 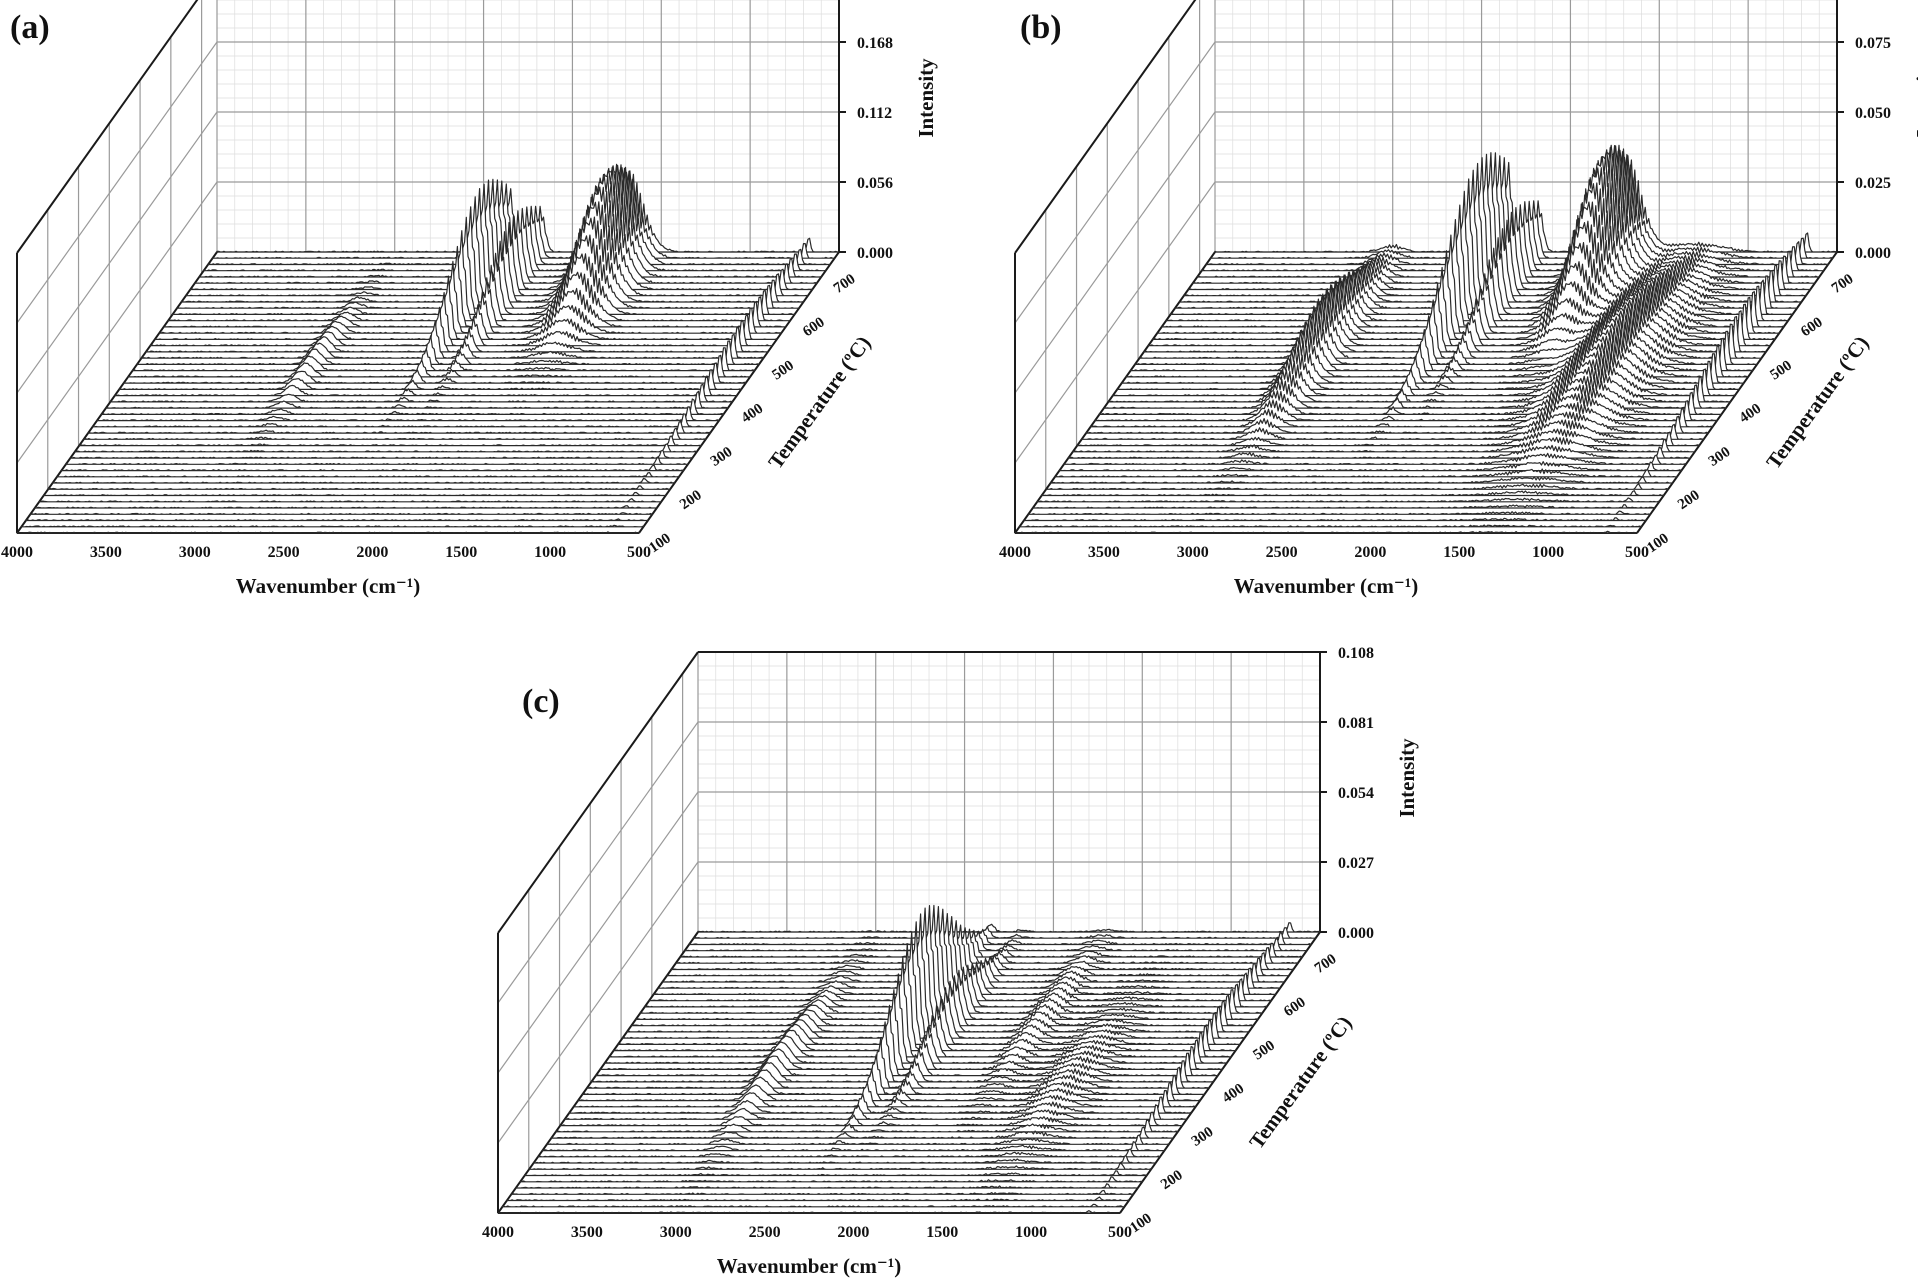 I want to click on y-tick-label: 0.056, so click(x=875, y=183).